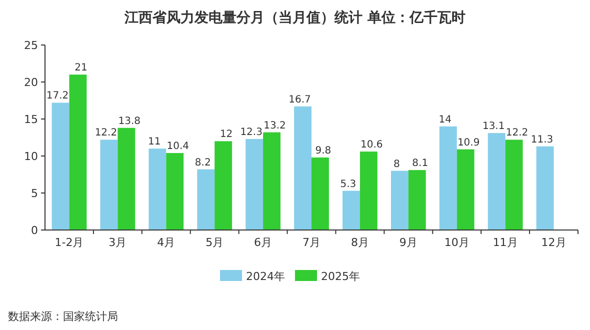 This screenshot has width=590, height=330. Describe the element at coordinates (265, 276) in the screenshot. I see `legend-label: 2024年` at that location.